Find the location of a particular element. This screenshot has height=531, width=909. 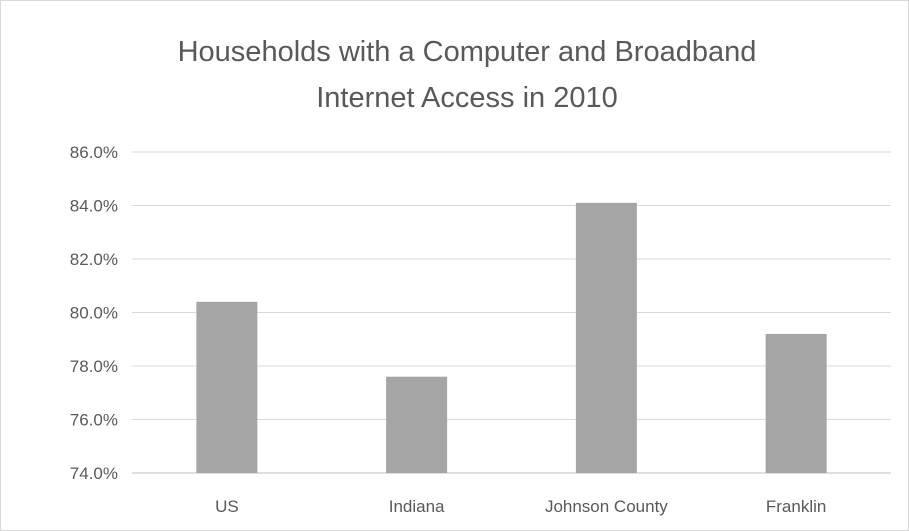

y-tick-label: 84.0% is located at coordinates (94, 206).